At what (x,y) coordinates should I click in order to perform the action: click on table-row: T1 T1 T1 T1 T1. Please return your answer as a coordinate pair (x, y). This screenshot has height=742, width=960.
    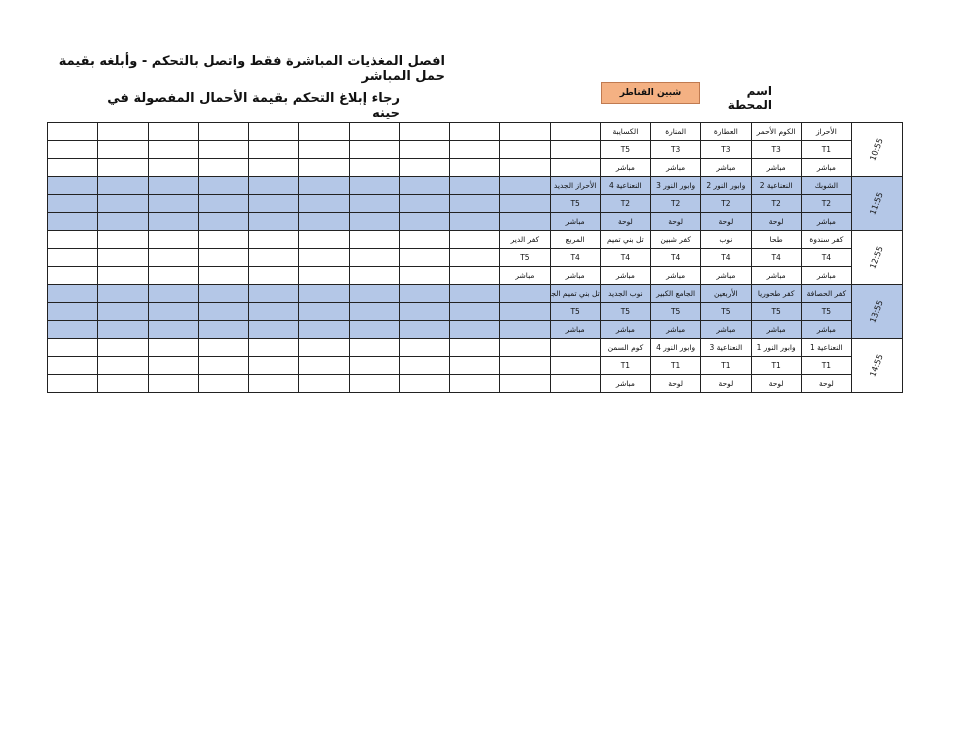
    Looking at the image, I should click on (474, 365).